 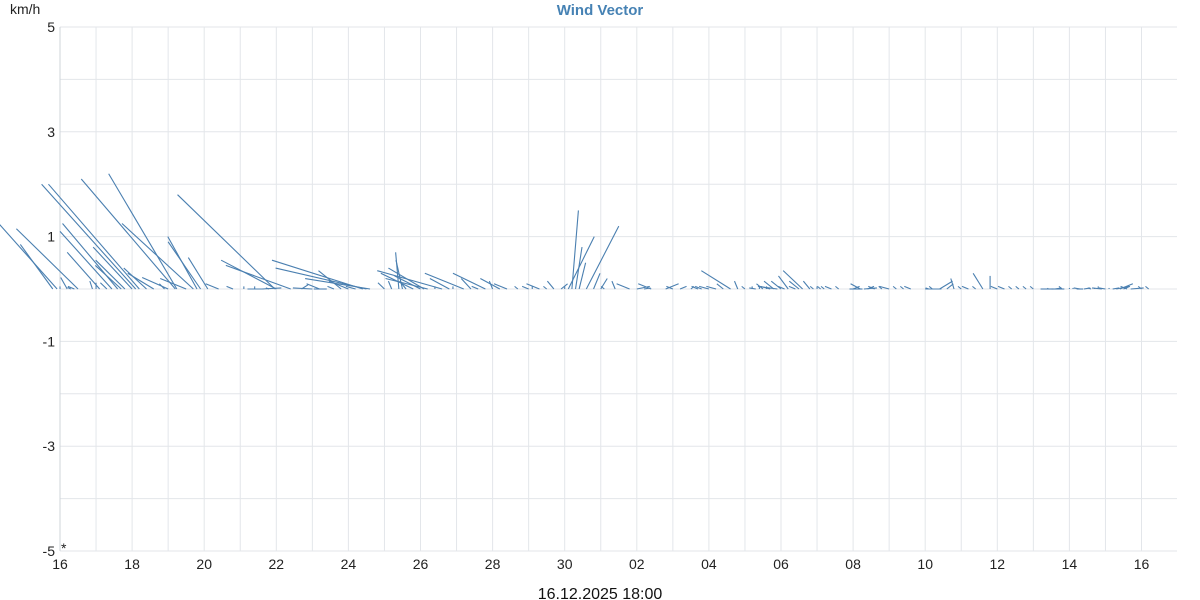 I want to click on y-tick-label: 5, so click(x=51, y=27).